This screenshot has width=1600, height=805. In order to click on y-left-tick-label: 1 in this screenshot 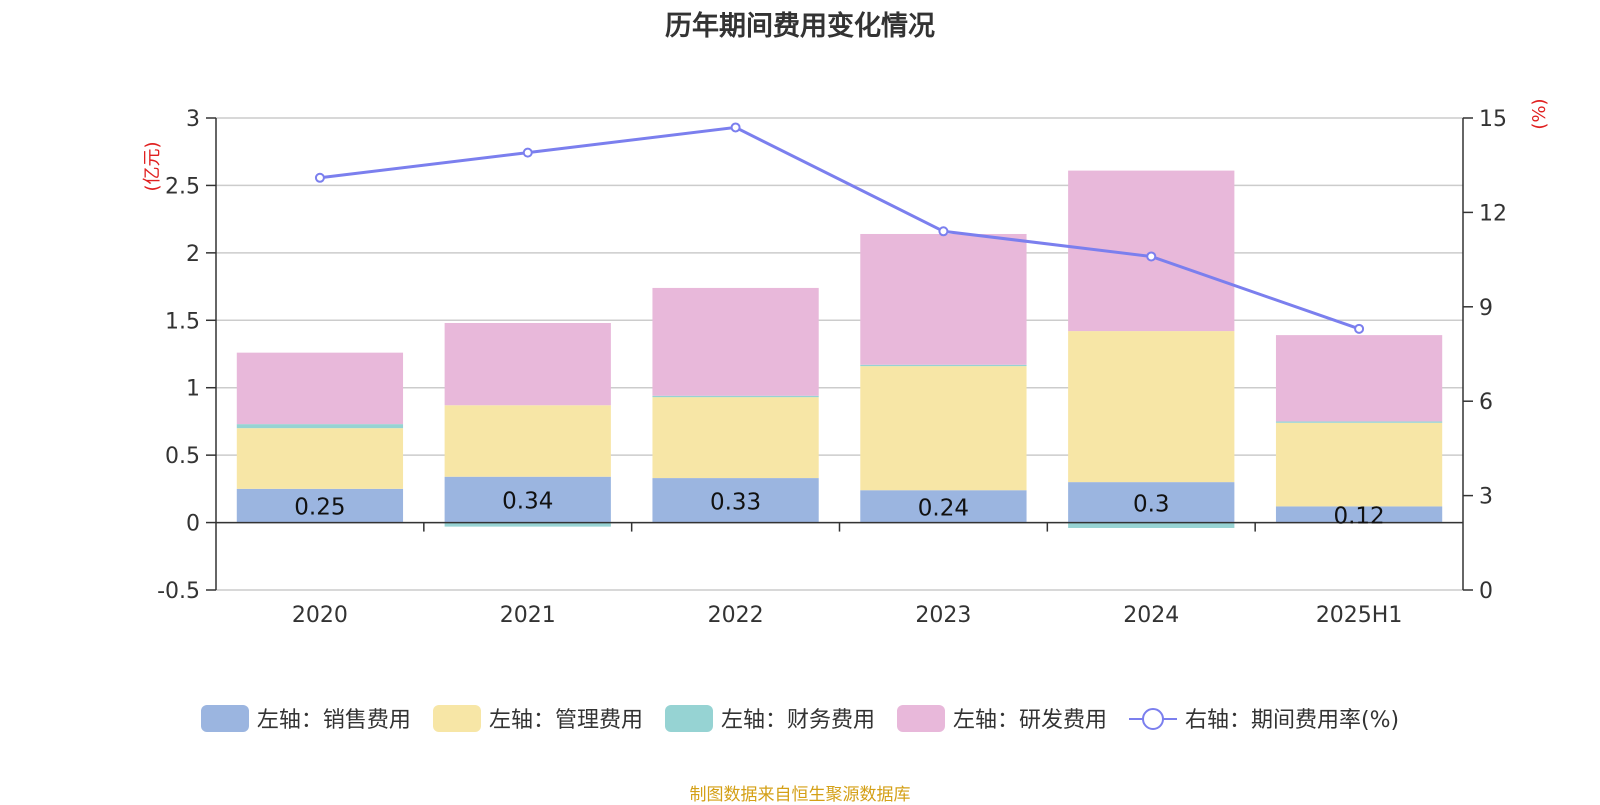, I will do `click(193, 389)`.